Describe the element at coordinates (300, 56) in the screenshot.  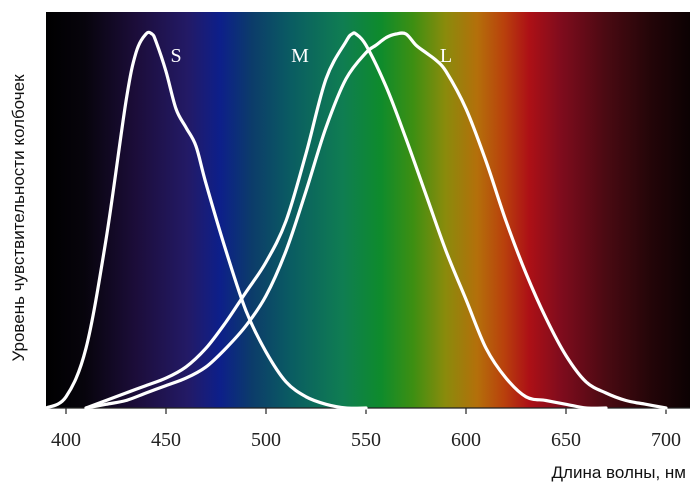
I see `series-label-M: M` at that location.